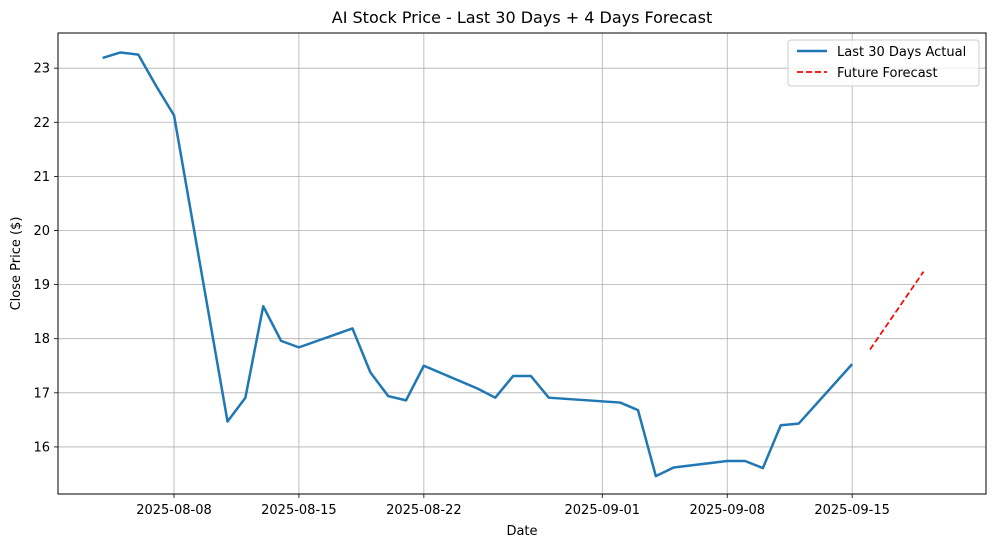 The width and height of the screenshot is (997, 547). What do you see at coordinates (424, 510) in the screenshot?
I see `x-tick-label: 2025-08-22` at bounding box center [424, 510].